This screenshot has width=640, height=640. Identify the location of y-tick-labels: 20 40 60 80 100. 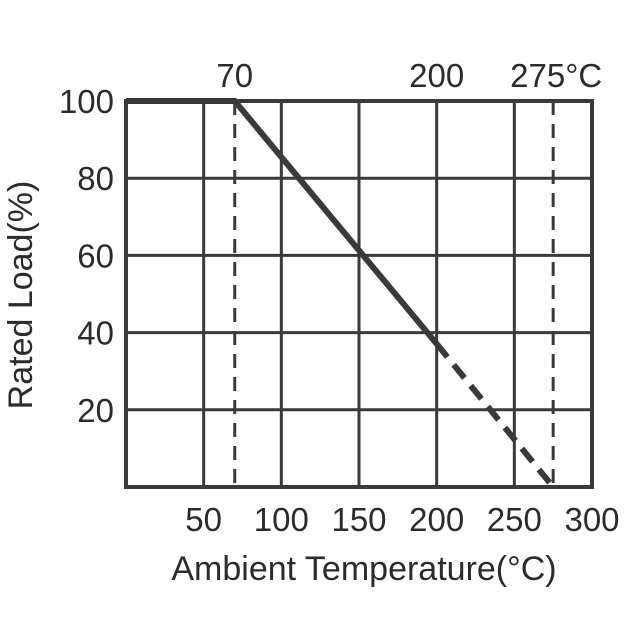
(86, 256).